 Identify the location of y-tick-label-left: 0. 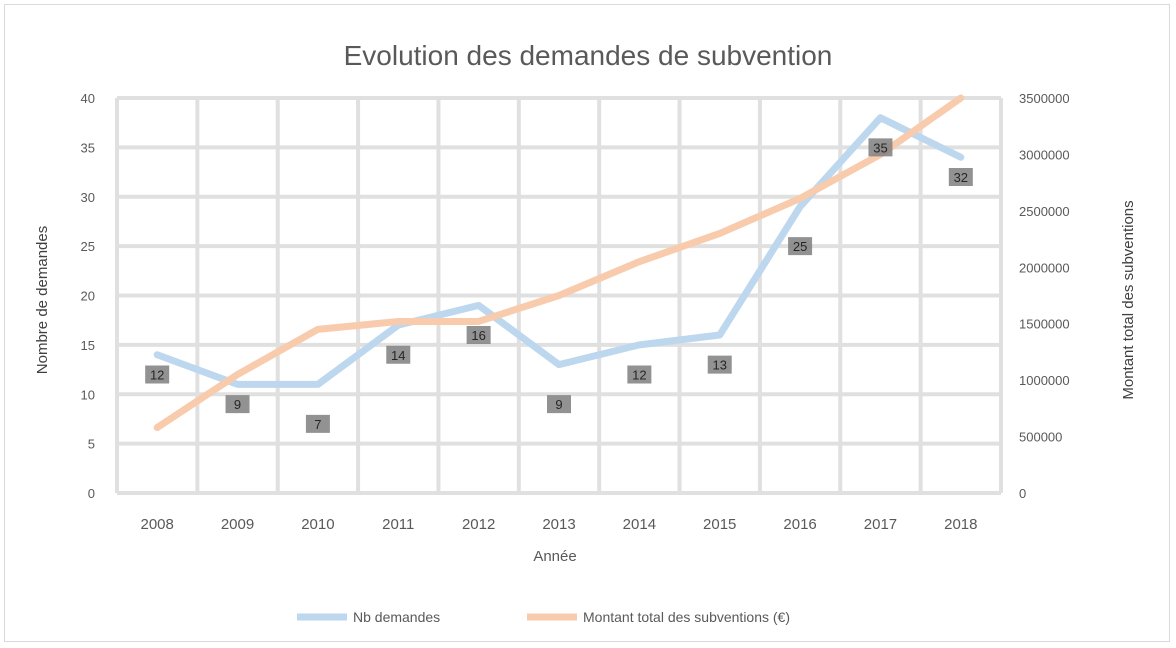
(91, 493).